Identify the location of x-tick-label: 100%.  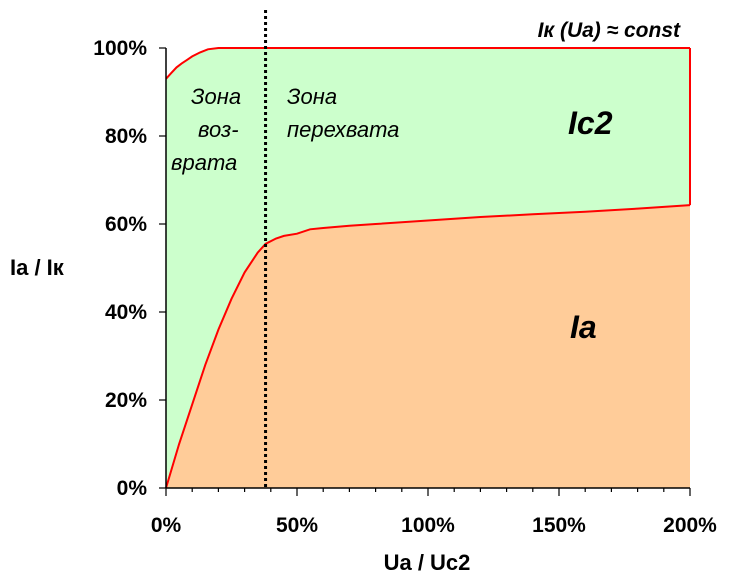
(428, 525).